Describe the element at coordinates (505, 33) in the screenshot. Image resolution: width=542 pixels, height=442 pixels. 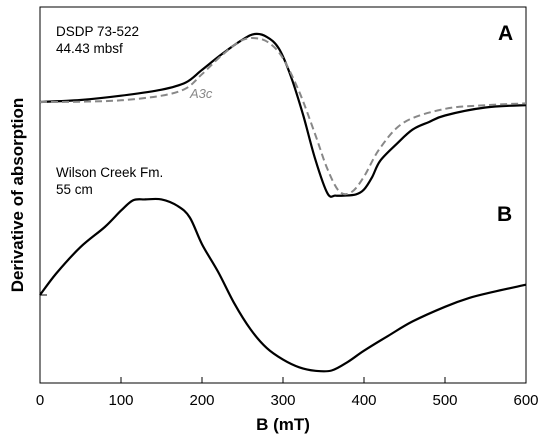
I see `panel-a-label: A` at that location.